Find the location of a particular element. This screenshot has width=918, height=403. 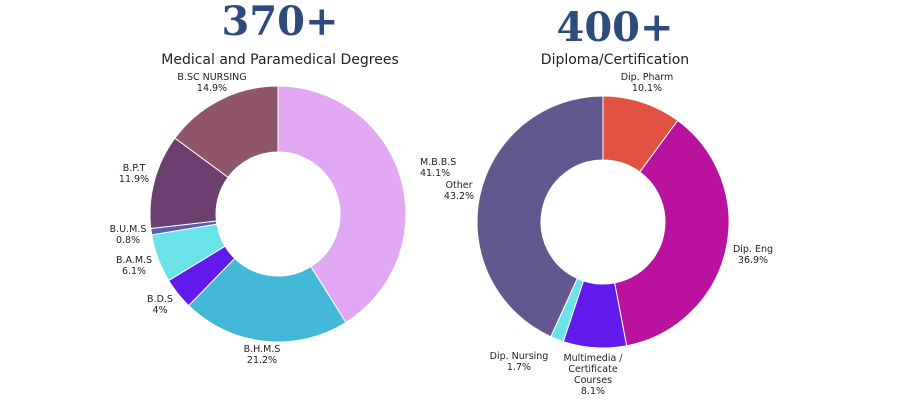

slice-label: M.B.B.S 41.1% is located at coordinates (438, 168).